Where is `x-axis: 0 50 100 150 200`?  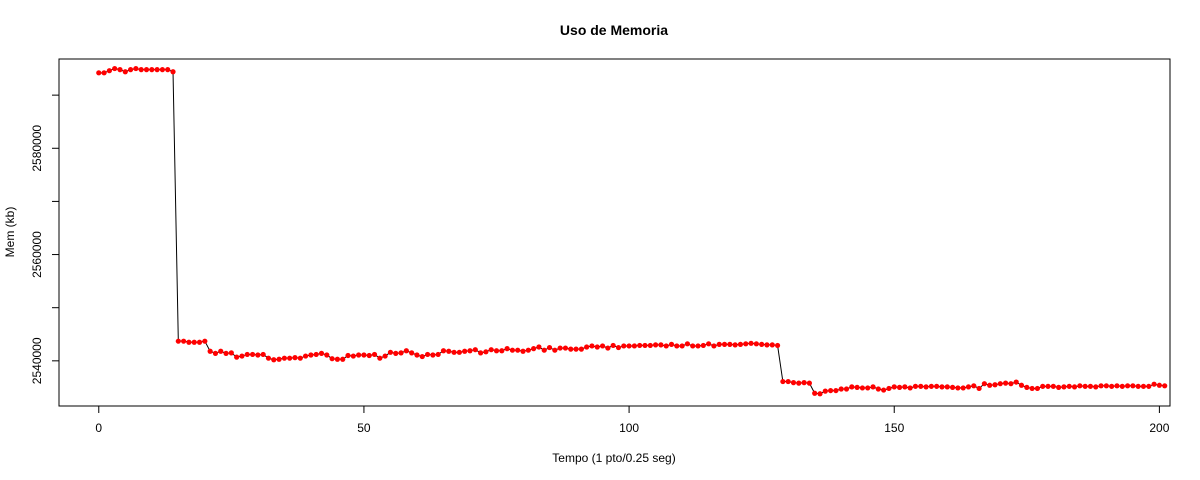 x-axis: 0 50 100 150 200 is located at coordinates (632, 420).